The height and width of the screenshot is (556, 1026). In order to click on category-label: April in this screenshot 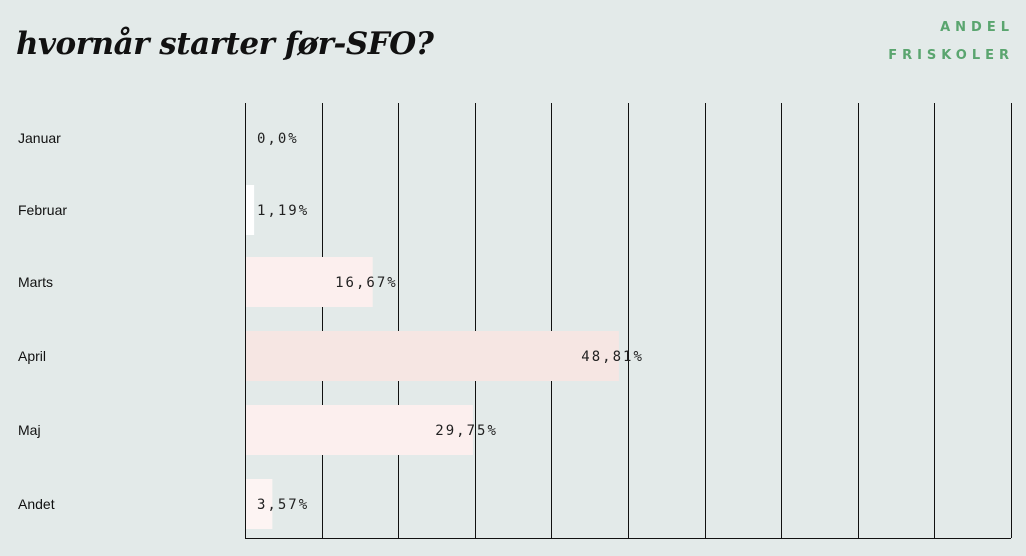, I will do `click(32, 356)`.